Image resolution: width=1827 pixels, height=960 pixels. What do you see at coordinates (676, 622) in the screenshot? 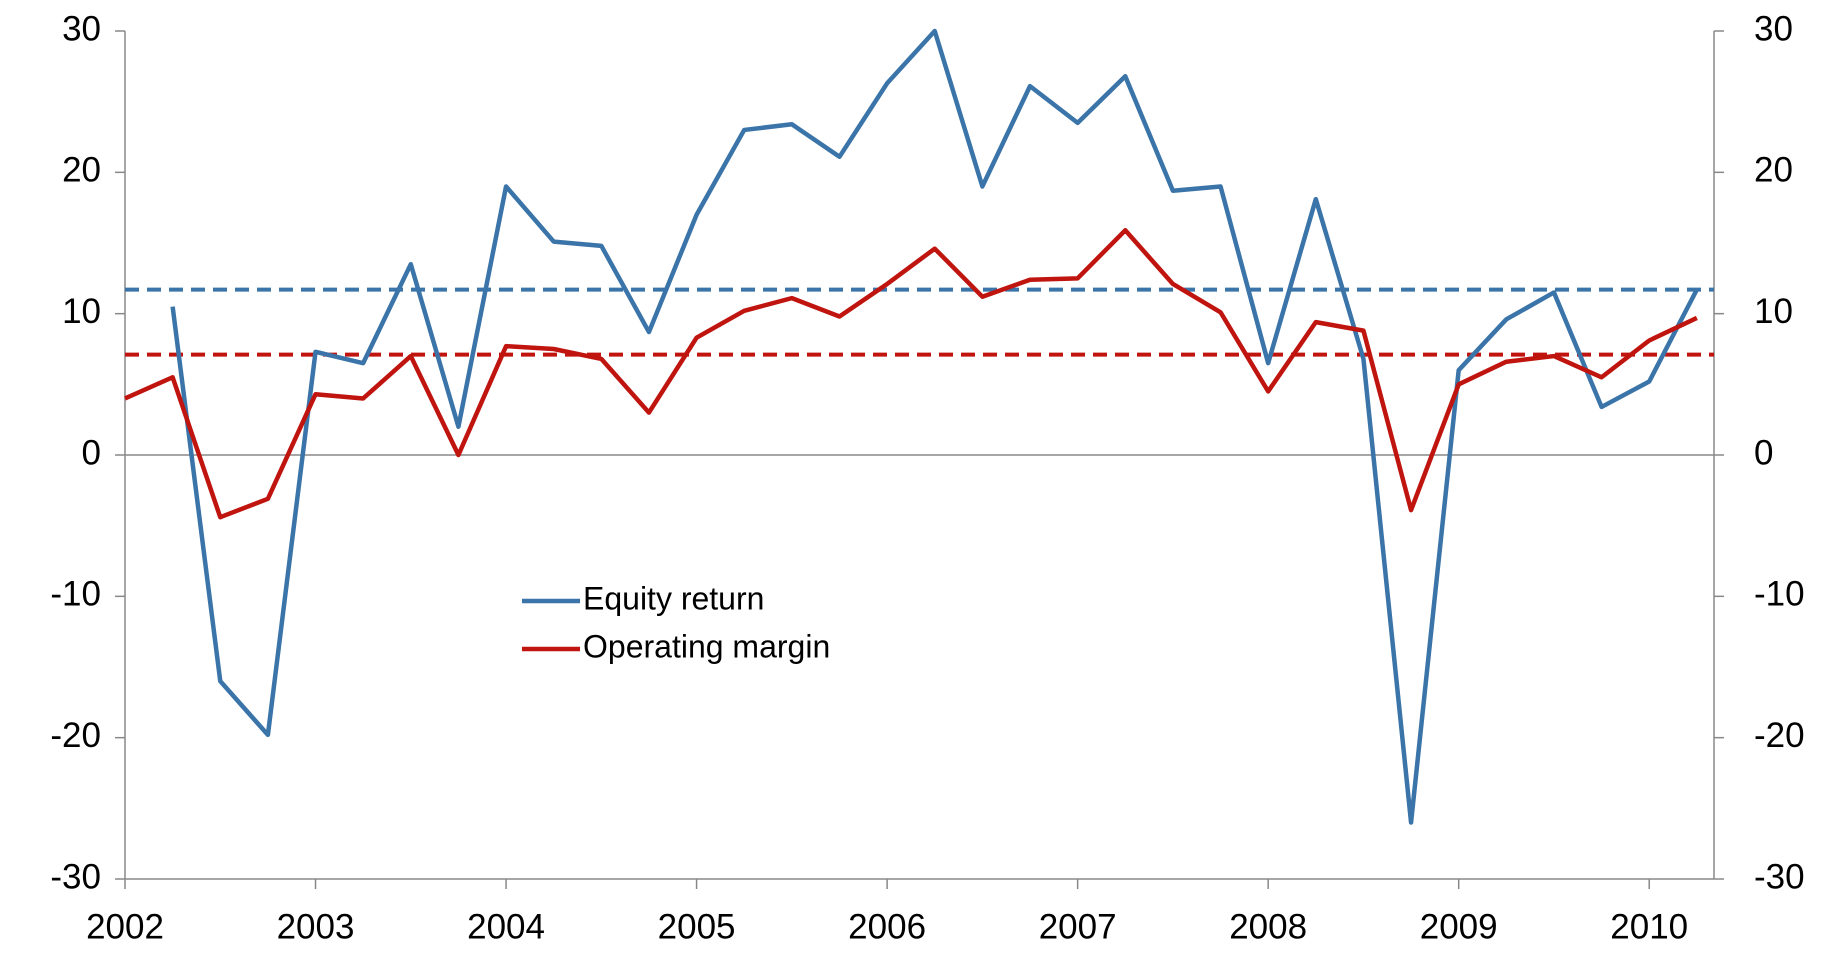
I see `legend: Equity return Operating margin` at bounding box center [676, 622].